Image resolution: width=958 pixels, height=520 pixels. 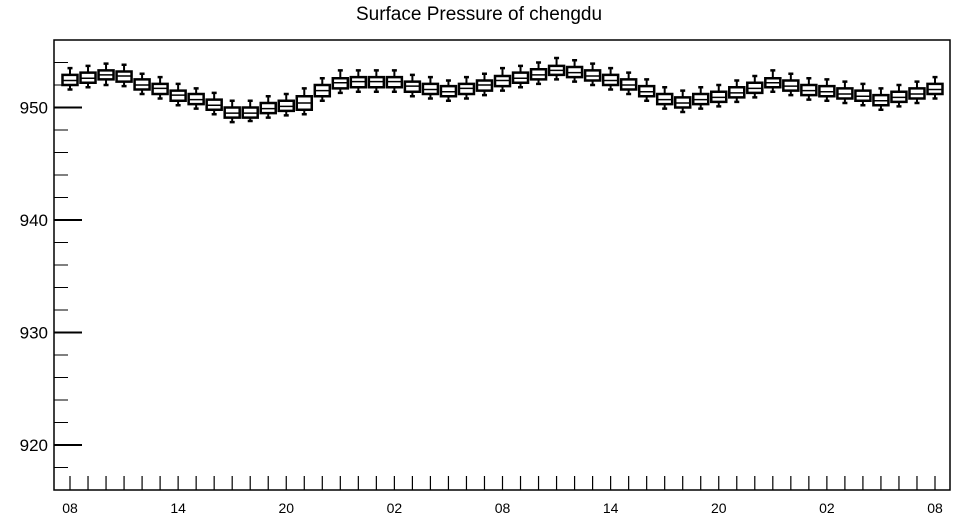 I want to click on y-tick-label: 920, so click(x=34, y=445).